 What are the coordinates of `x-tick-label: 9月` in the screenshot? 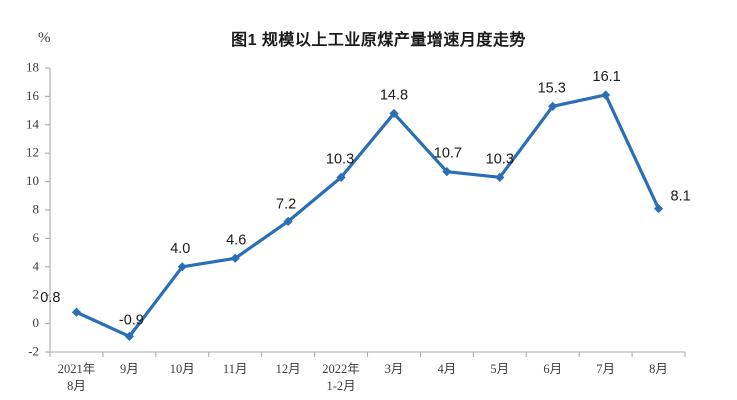 It's located at (129, 369).